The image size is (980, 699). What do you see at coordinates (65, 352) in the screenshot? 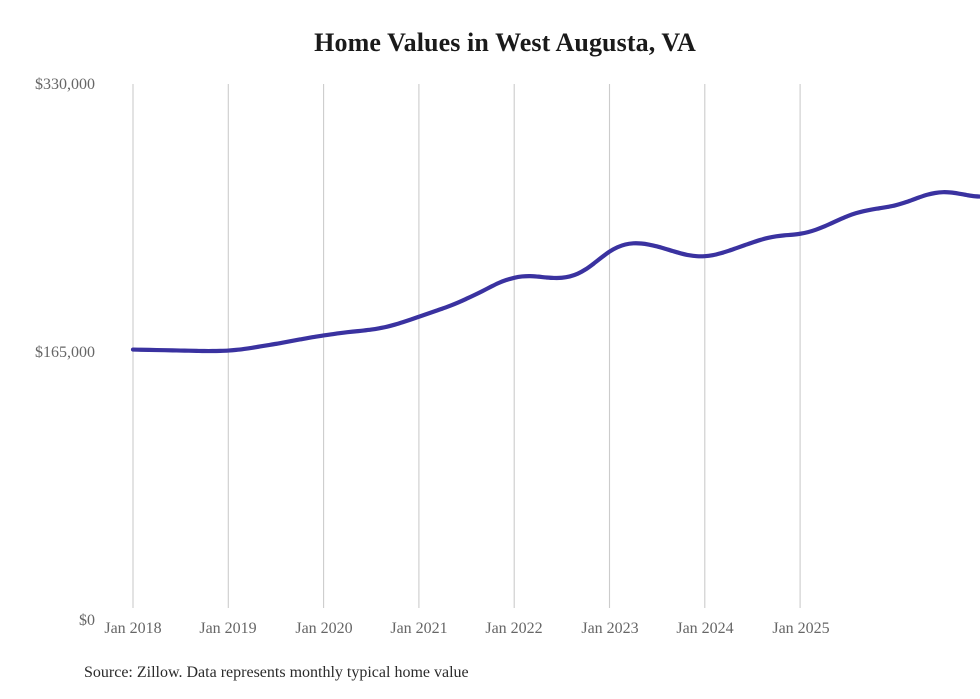
I see `y-axis-tick-label: $165,000` at bounding box center [65, 352].